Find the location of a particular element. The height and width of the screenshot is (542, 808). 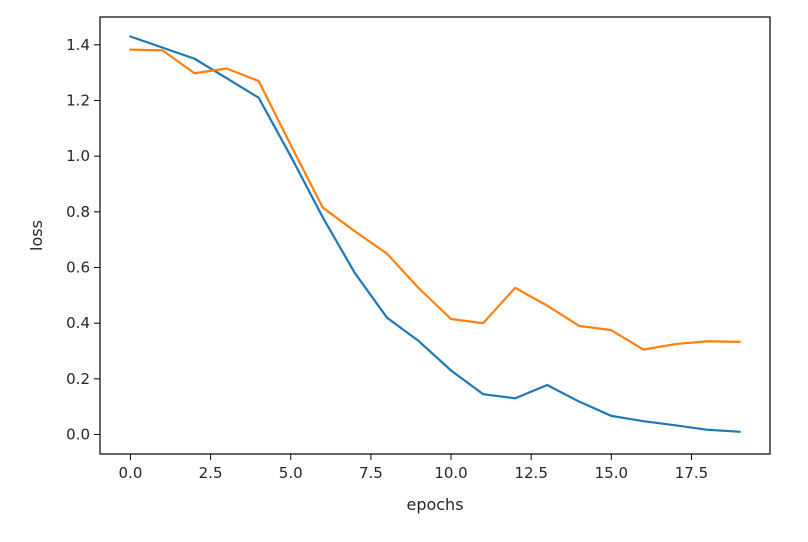

x-tick-label: 7.5 is located at coordinates (371, 473).